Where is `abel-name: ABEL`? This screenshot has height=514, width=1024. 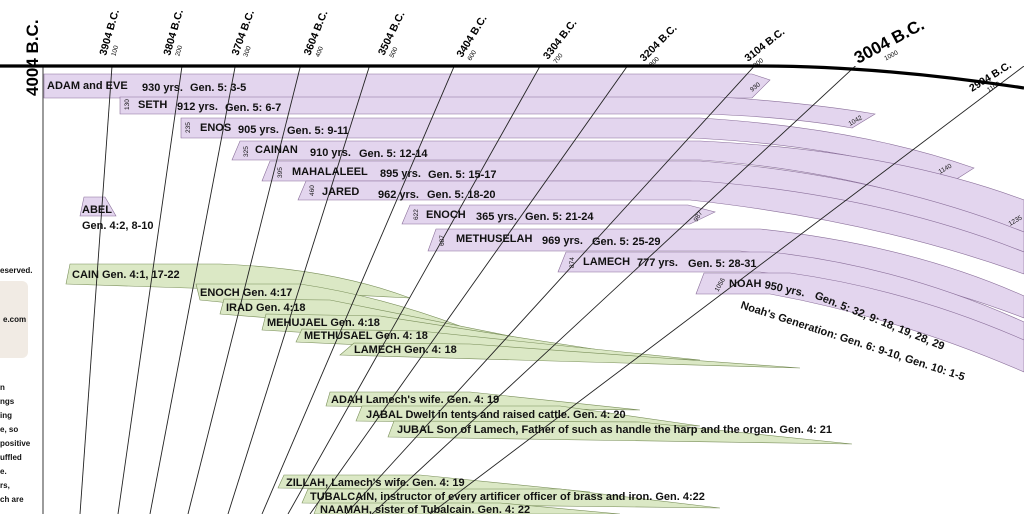 abel-name: ABEL is located at coordinates (97, 210).